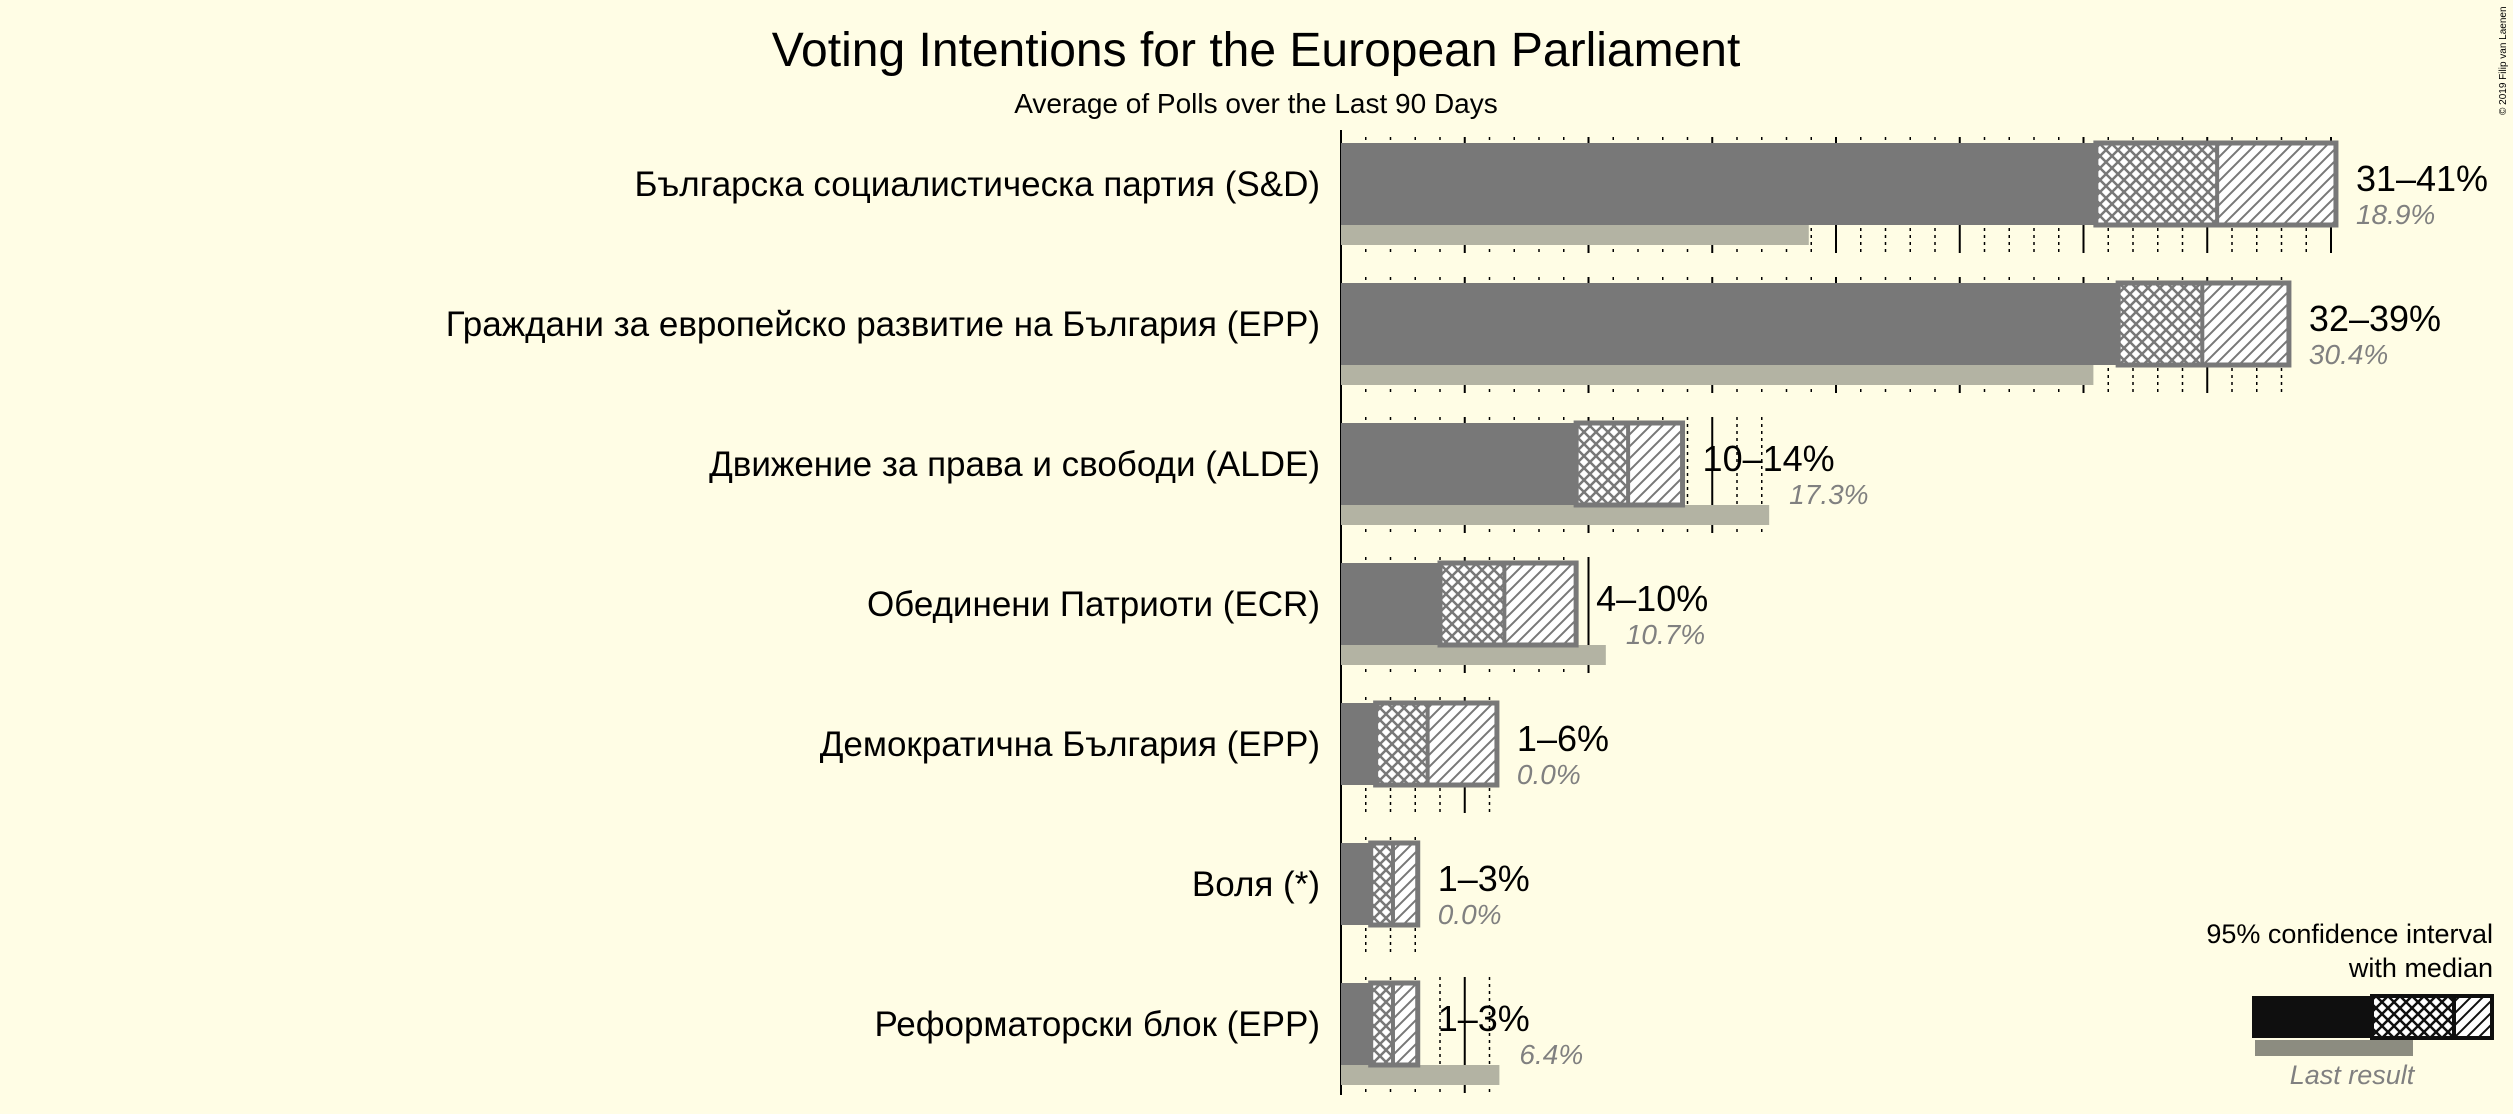 The image size is (2513, 1114). Describe the element at coordinates (2353, 1075) in the screenshot. I see `legend-last-result-label: Last result` at that location.